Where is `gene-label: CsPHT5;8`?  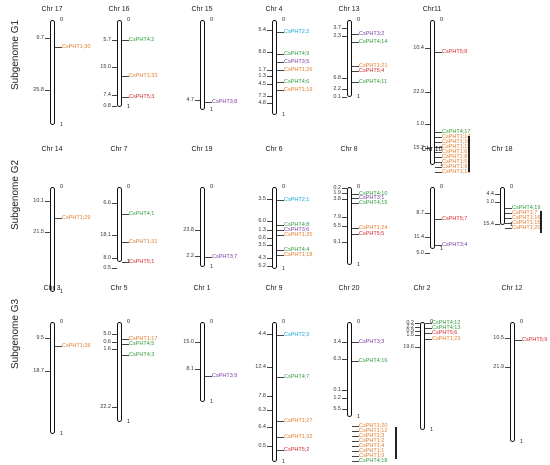
gene-label: CsPHT5;8 is located at coordinates (455, 52).